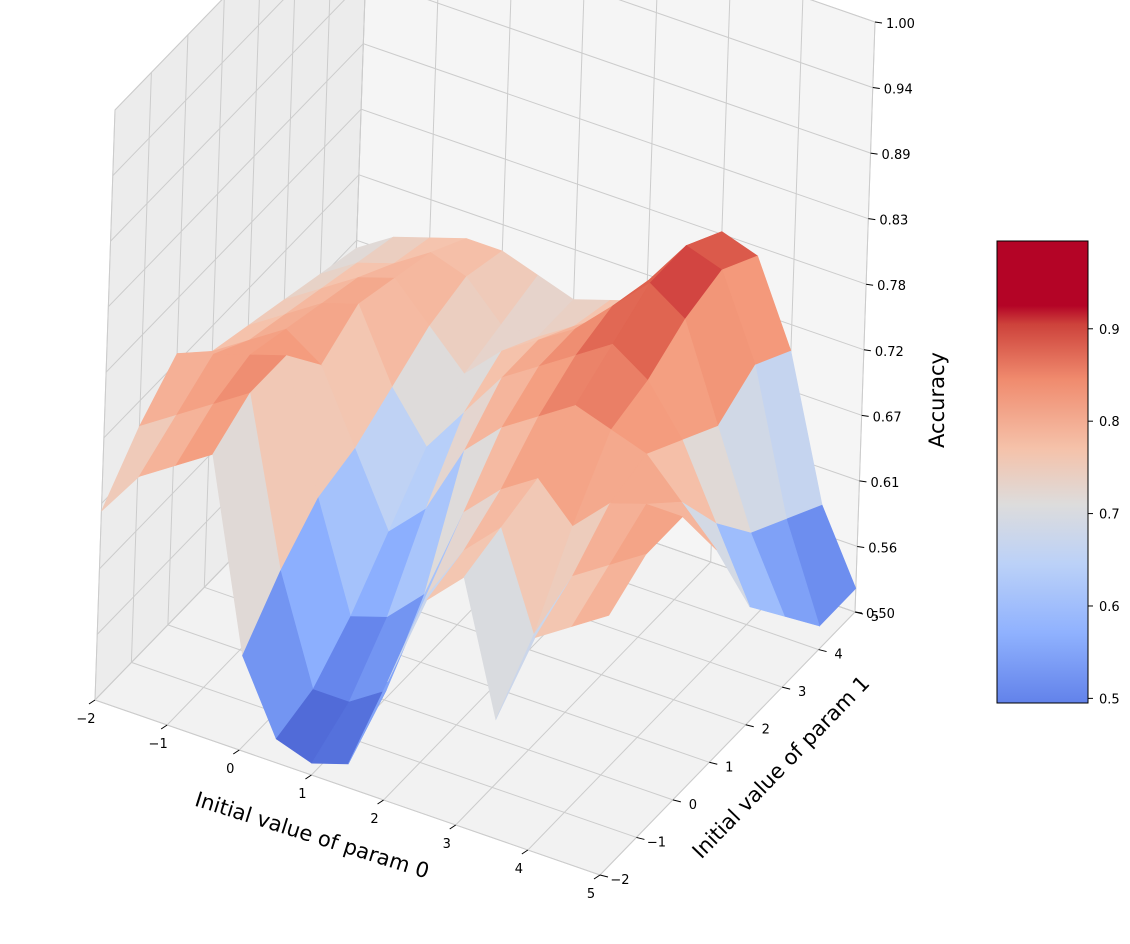  Describe the element at coordinates (302, 794) in the screenshot. I see `x-tick-label: 1` at that location.